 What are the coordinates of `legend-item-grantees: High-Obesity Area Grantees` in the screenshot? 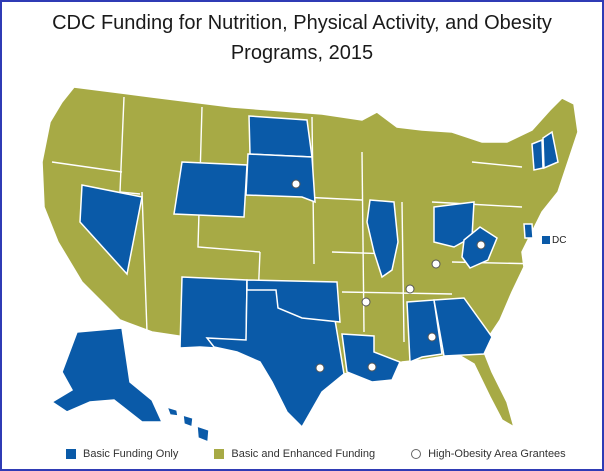 It's located at (488, 454).